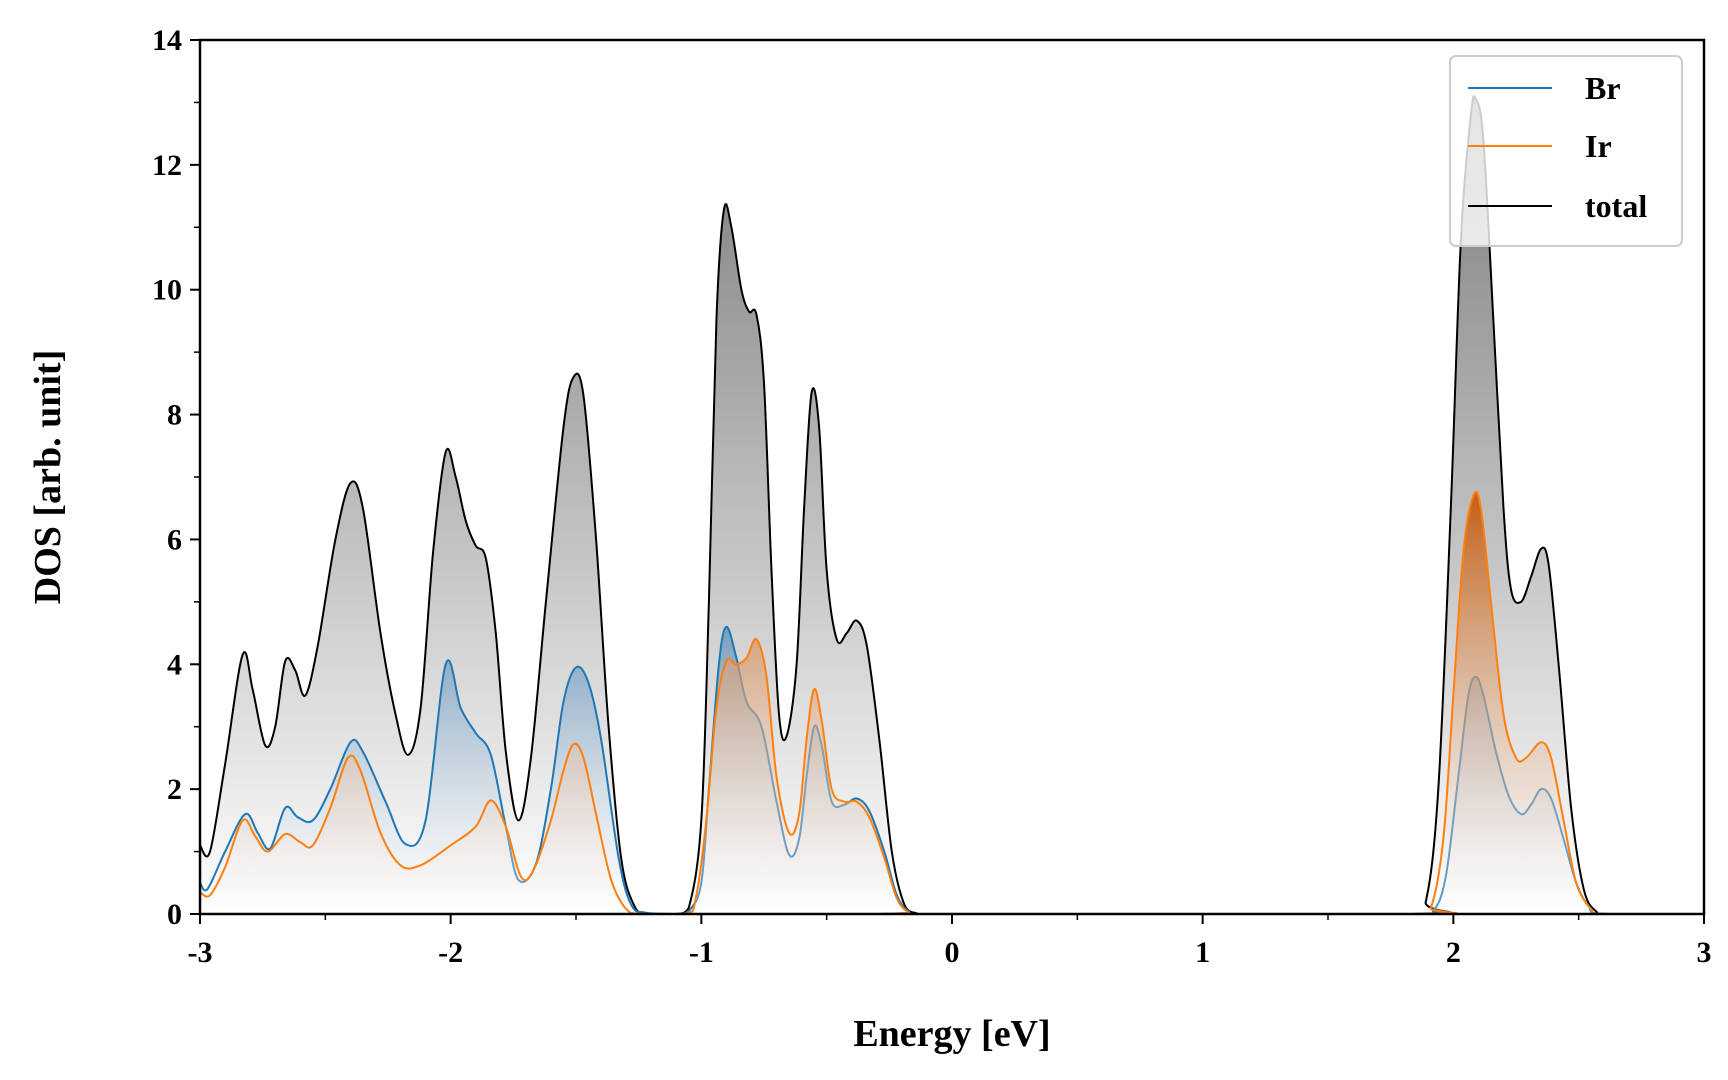 The height and width of the screenshot is (1080, 1728). I want to click on legend-label-br: Br, so click(1603, 88).